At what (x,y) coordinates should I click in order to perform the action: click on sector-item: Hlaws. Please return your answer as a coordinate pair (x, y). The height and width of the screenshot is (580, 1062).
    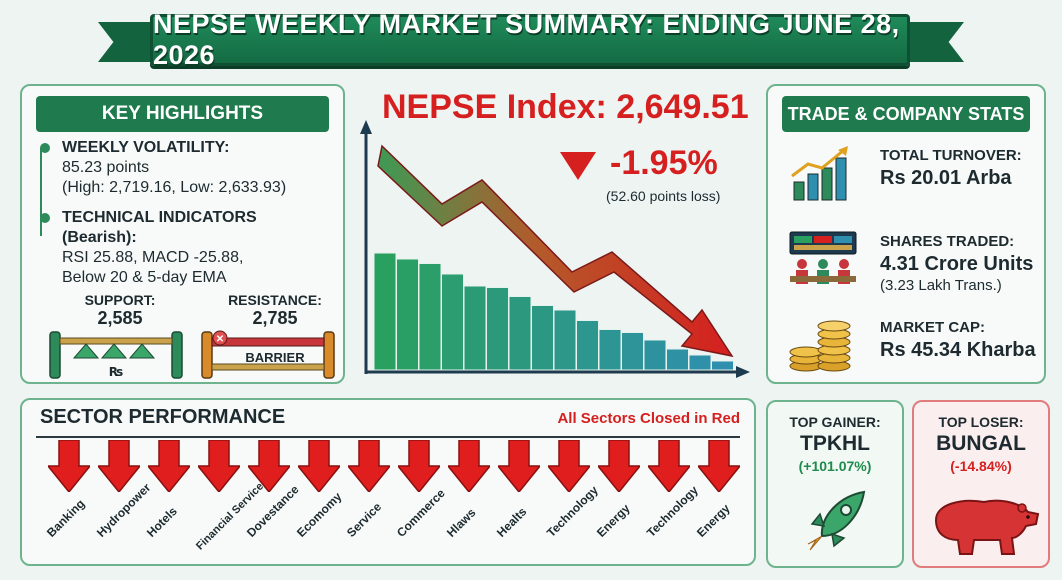
    Looking at the image, I should click on (469, 502).